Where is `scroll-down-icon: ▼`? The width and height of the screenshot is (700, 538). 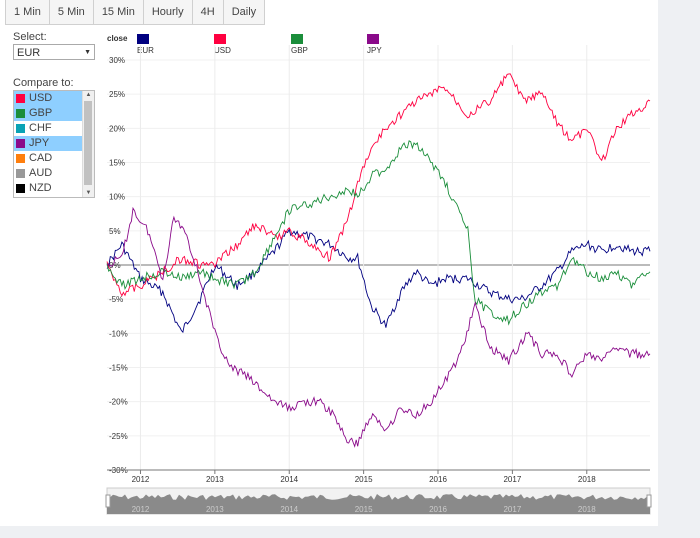
scroll-down-icon: ▼ is located at coordinates (88, 193).